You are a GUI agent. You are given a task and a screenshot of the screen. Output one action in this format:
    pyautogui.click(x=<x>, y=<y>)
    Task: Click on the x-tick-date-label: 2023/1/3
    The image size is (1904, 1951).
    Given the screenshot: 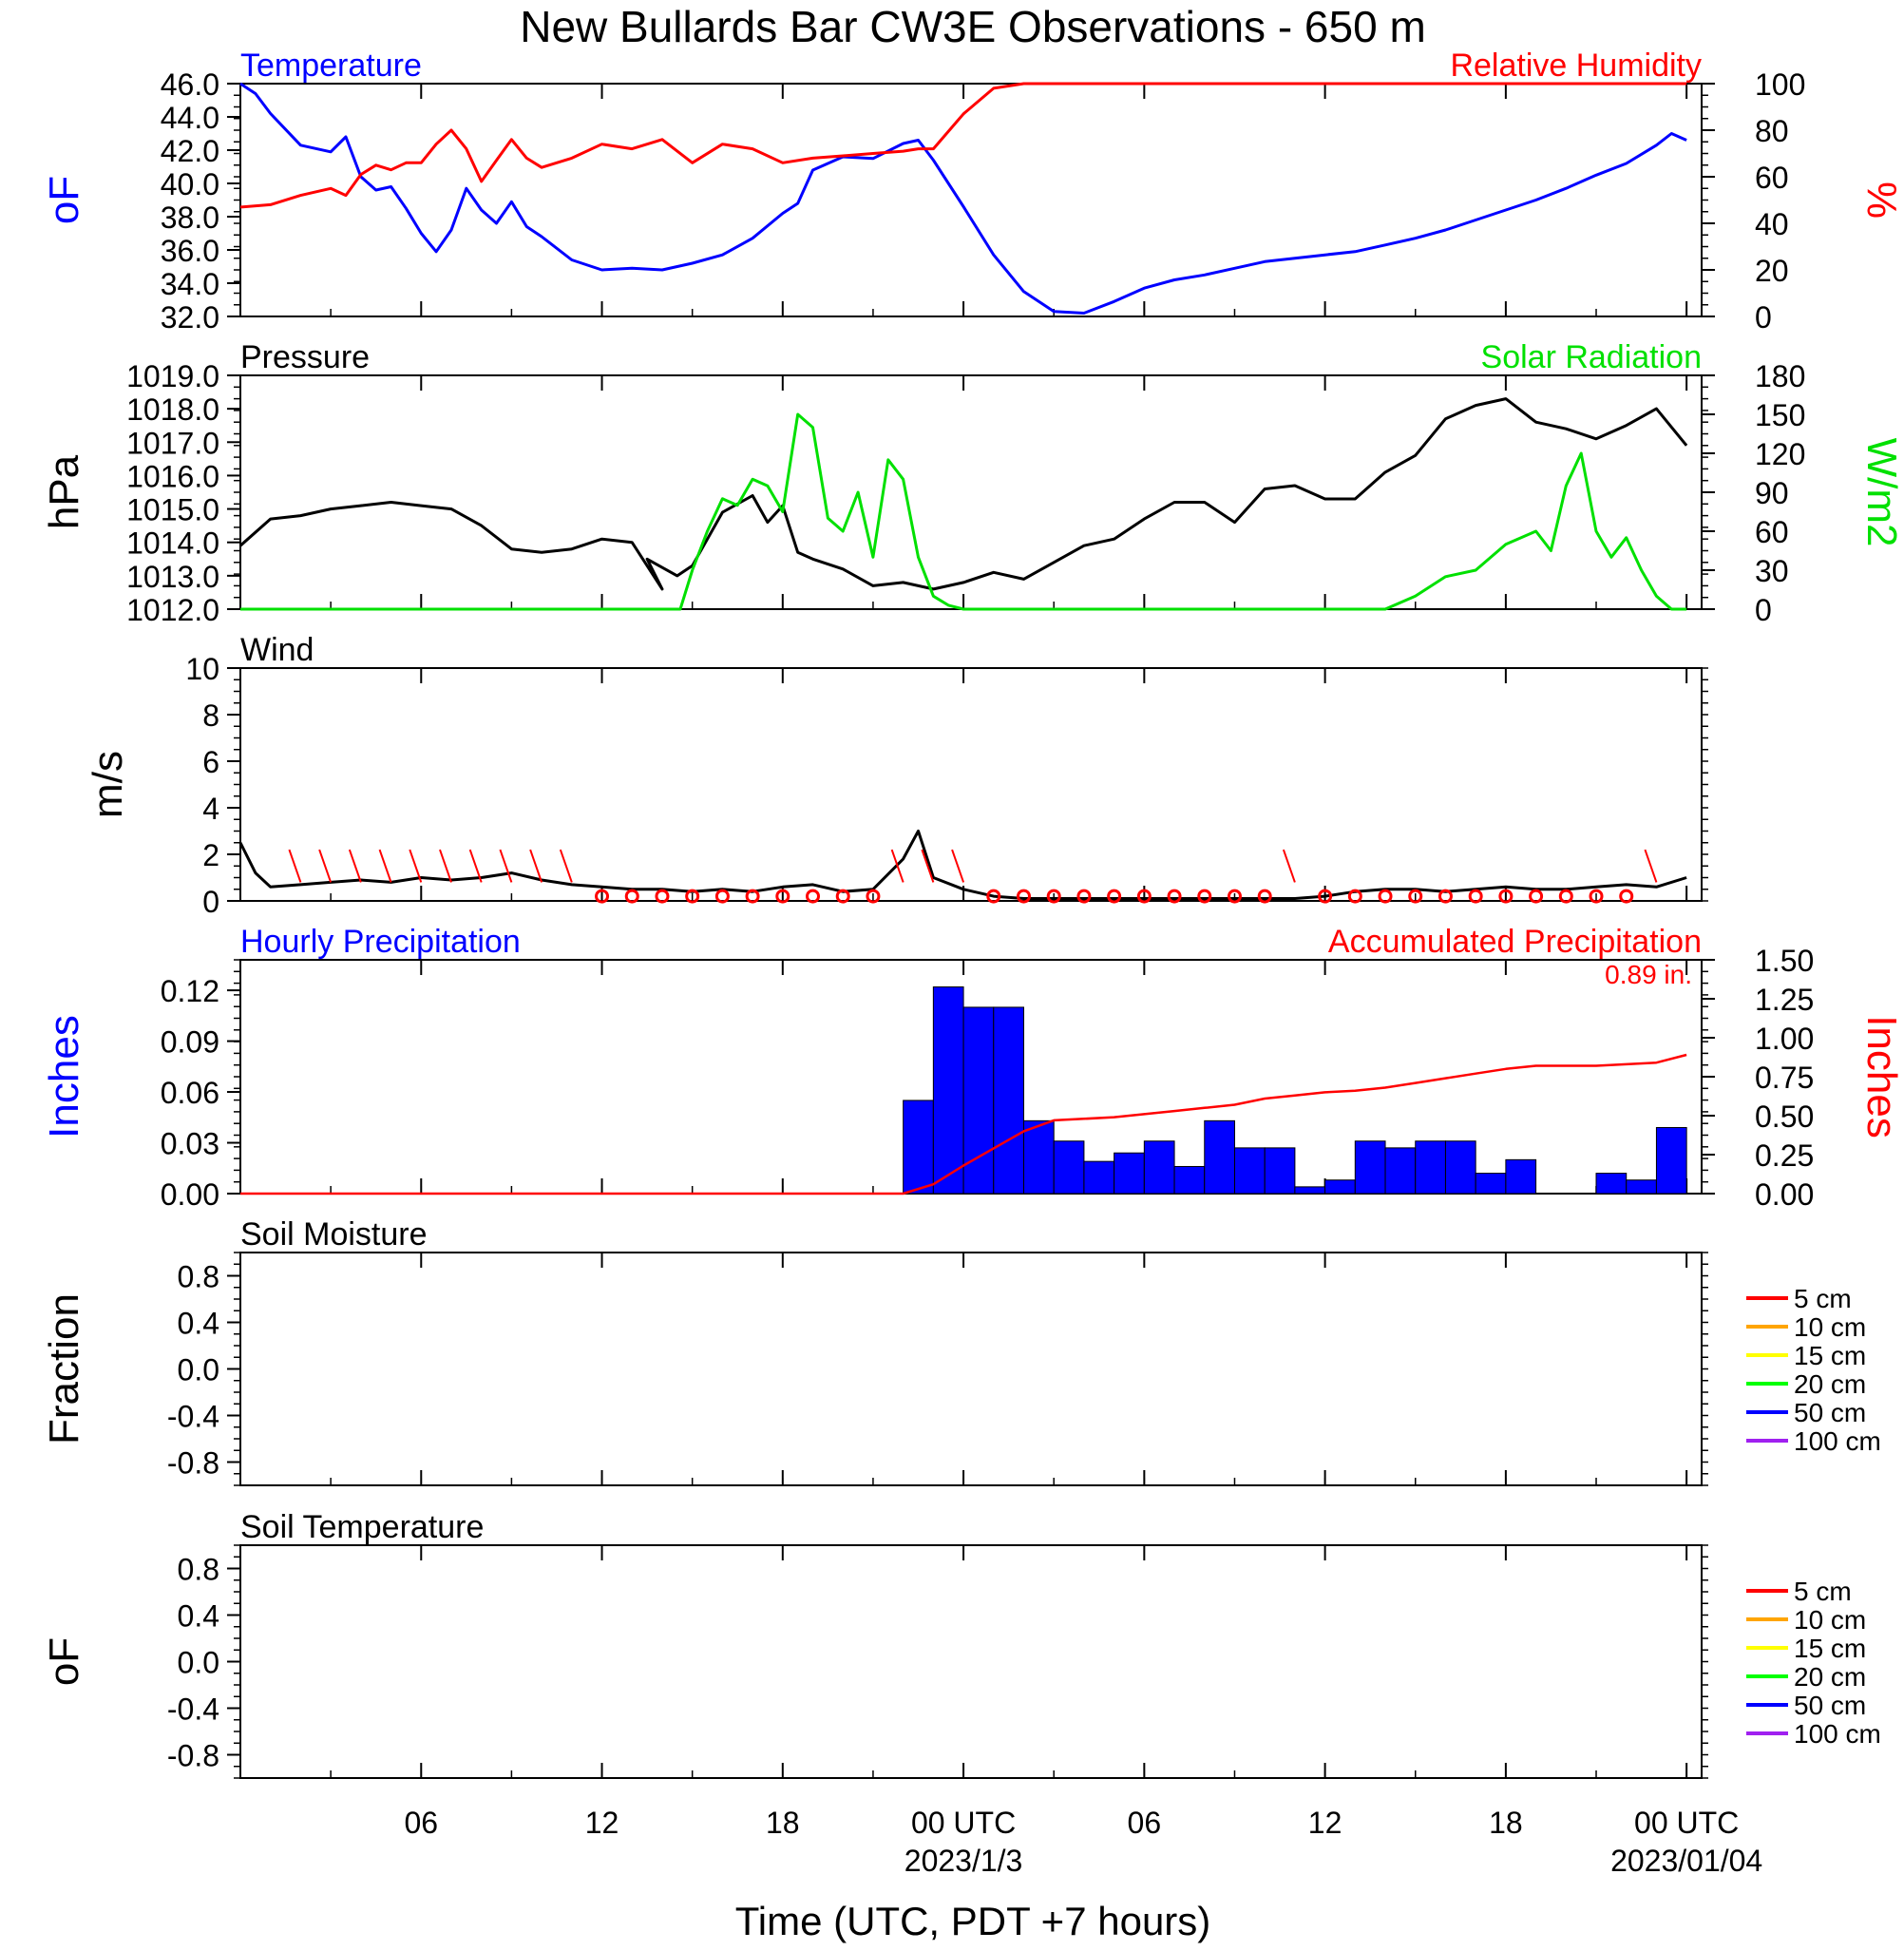 What is the action you would take?
    pyautogui.click(x=964, y=1861)
    